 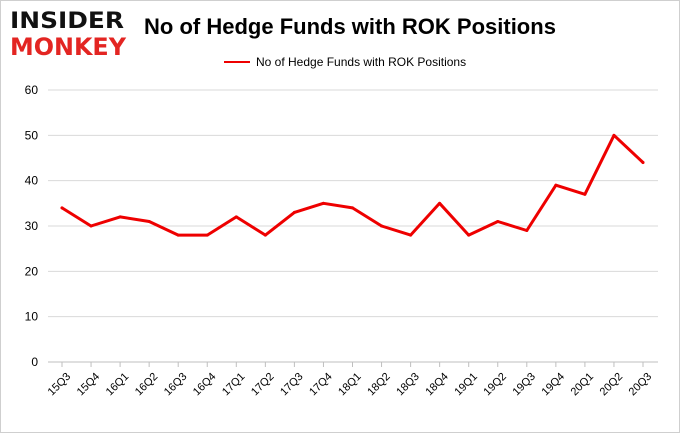 I want to click on x-tick-label: 16Q3, so click(x=176, y=385).